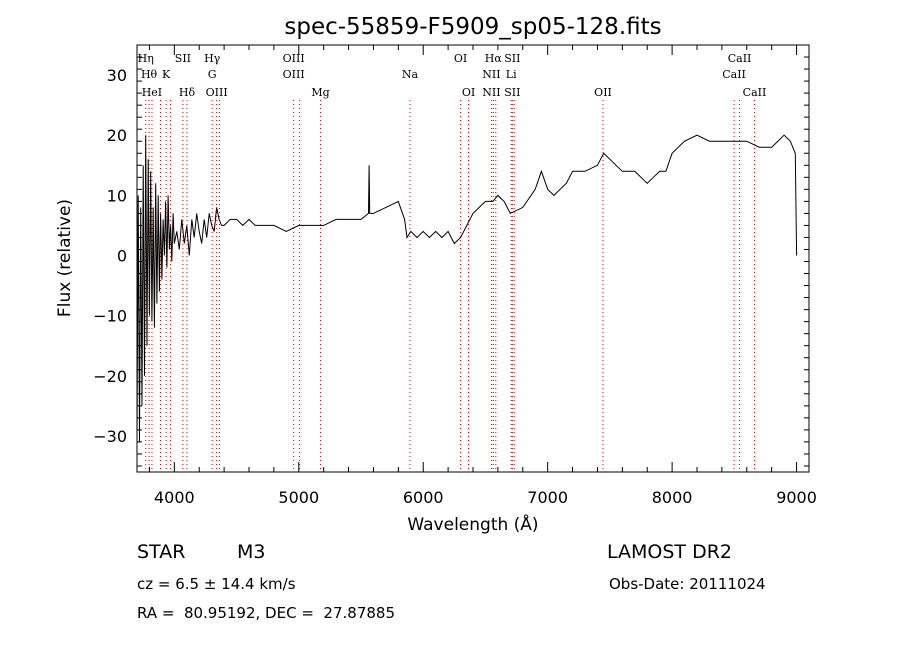 This screenshot has height=650, width=900. I want to click on y-tick-label: −30, so click(110, 436).